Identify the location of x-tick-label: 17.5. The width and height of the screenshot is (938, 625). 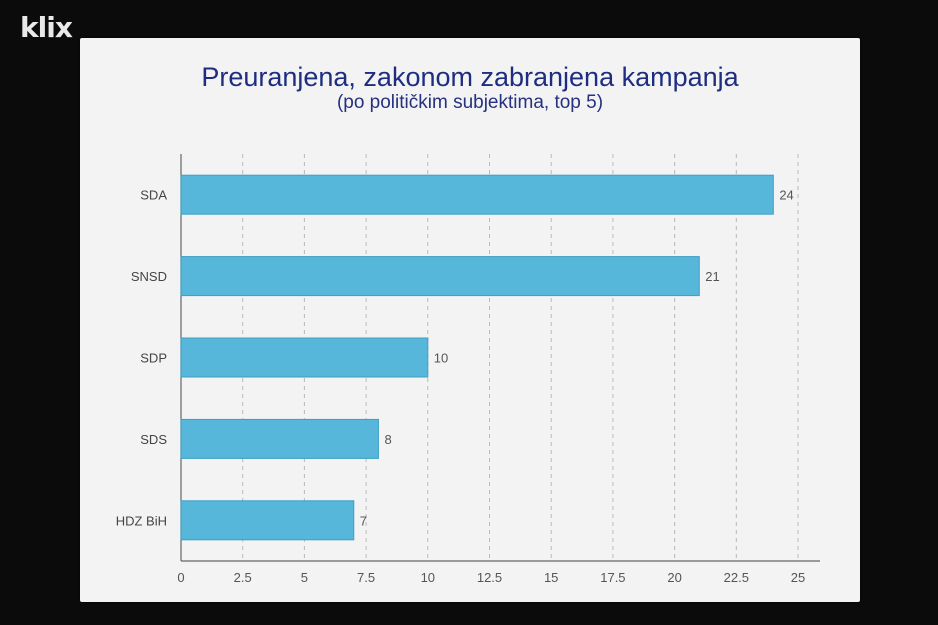
(612, 577).